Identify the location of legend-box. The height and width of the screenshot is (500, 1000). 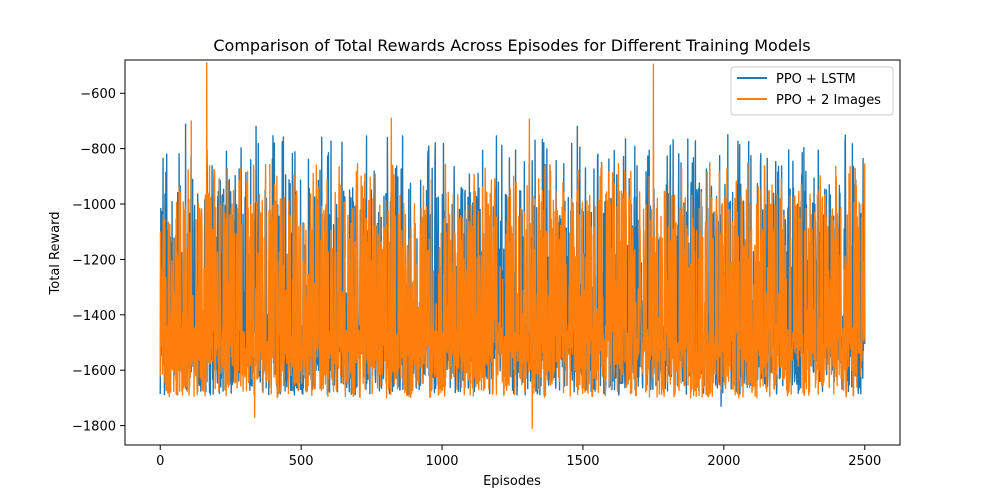
(812, 91).